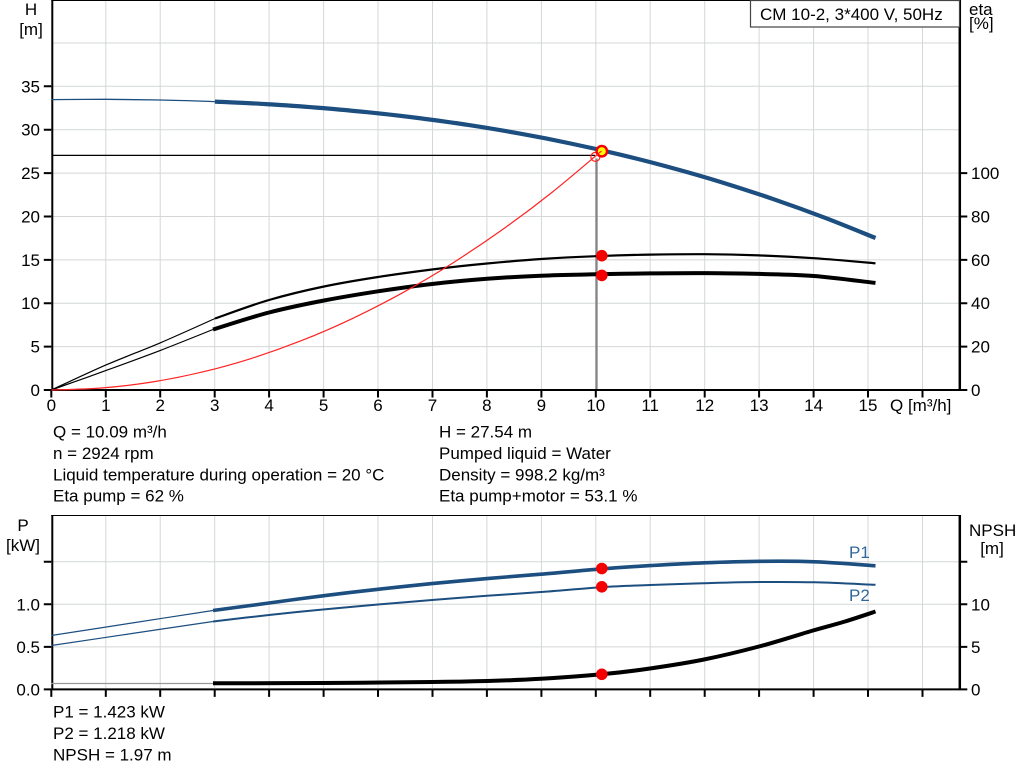 This screenshot has width=1024, height=781. Describe the element at coordinates (522, 474) in the screenshot. I see `svg-text: Density = 998.2 kg/m³` at that location.